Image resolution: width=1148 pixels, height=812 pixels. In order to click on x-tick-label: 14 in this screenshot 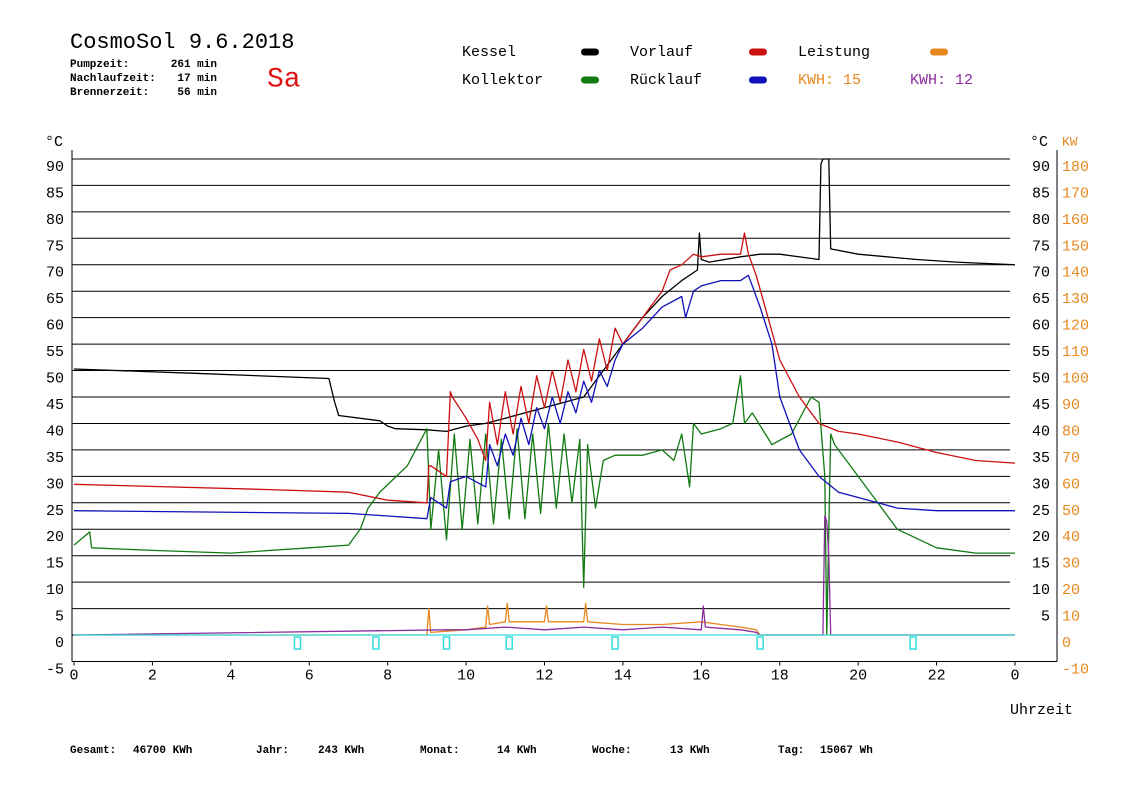, I will do `click(623, 675)`.